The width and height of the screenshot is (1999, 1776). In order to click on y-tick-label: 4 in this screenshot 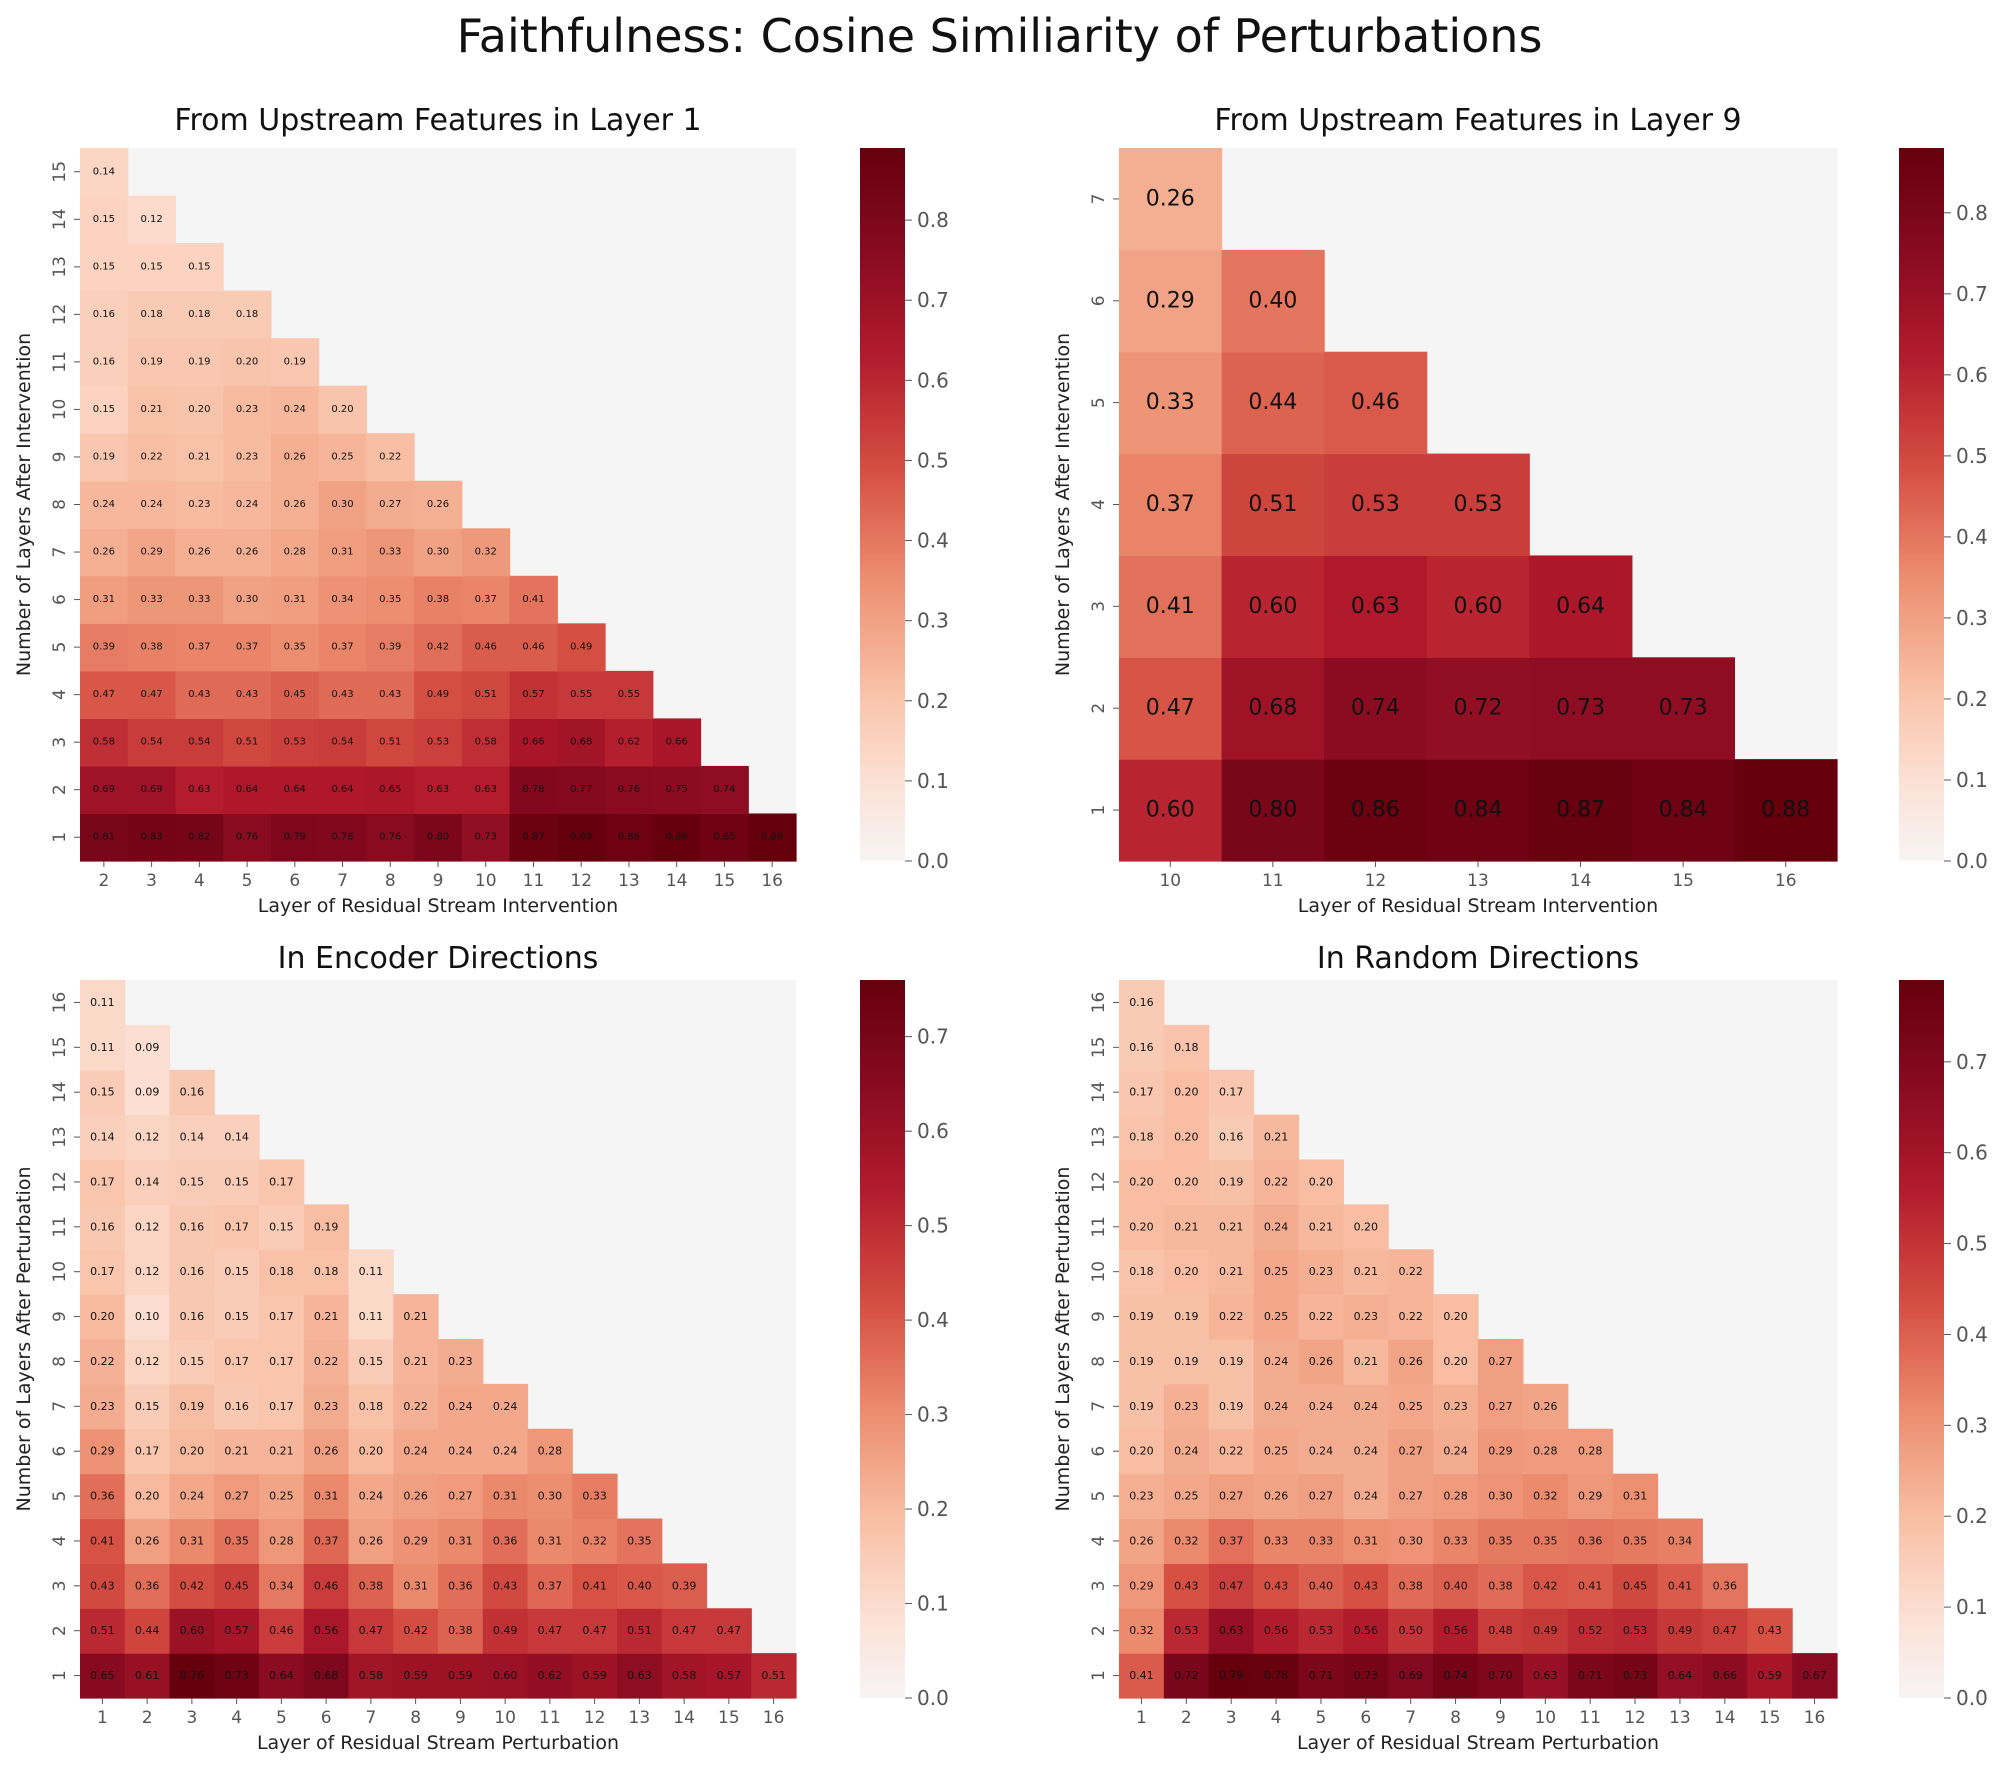, I will do `click(60, 1541)`.